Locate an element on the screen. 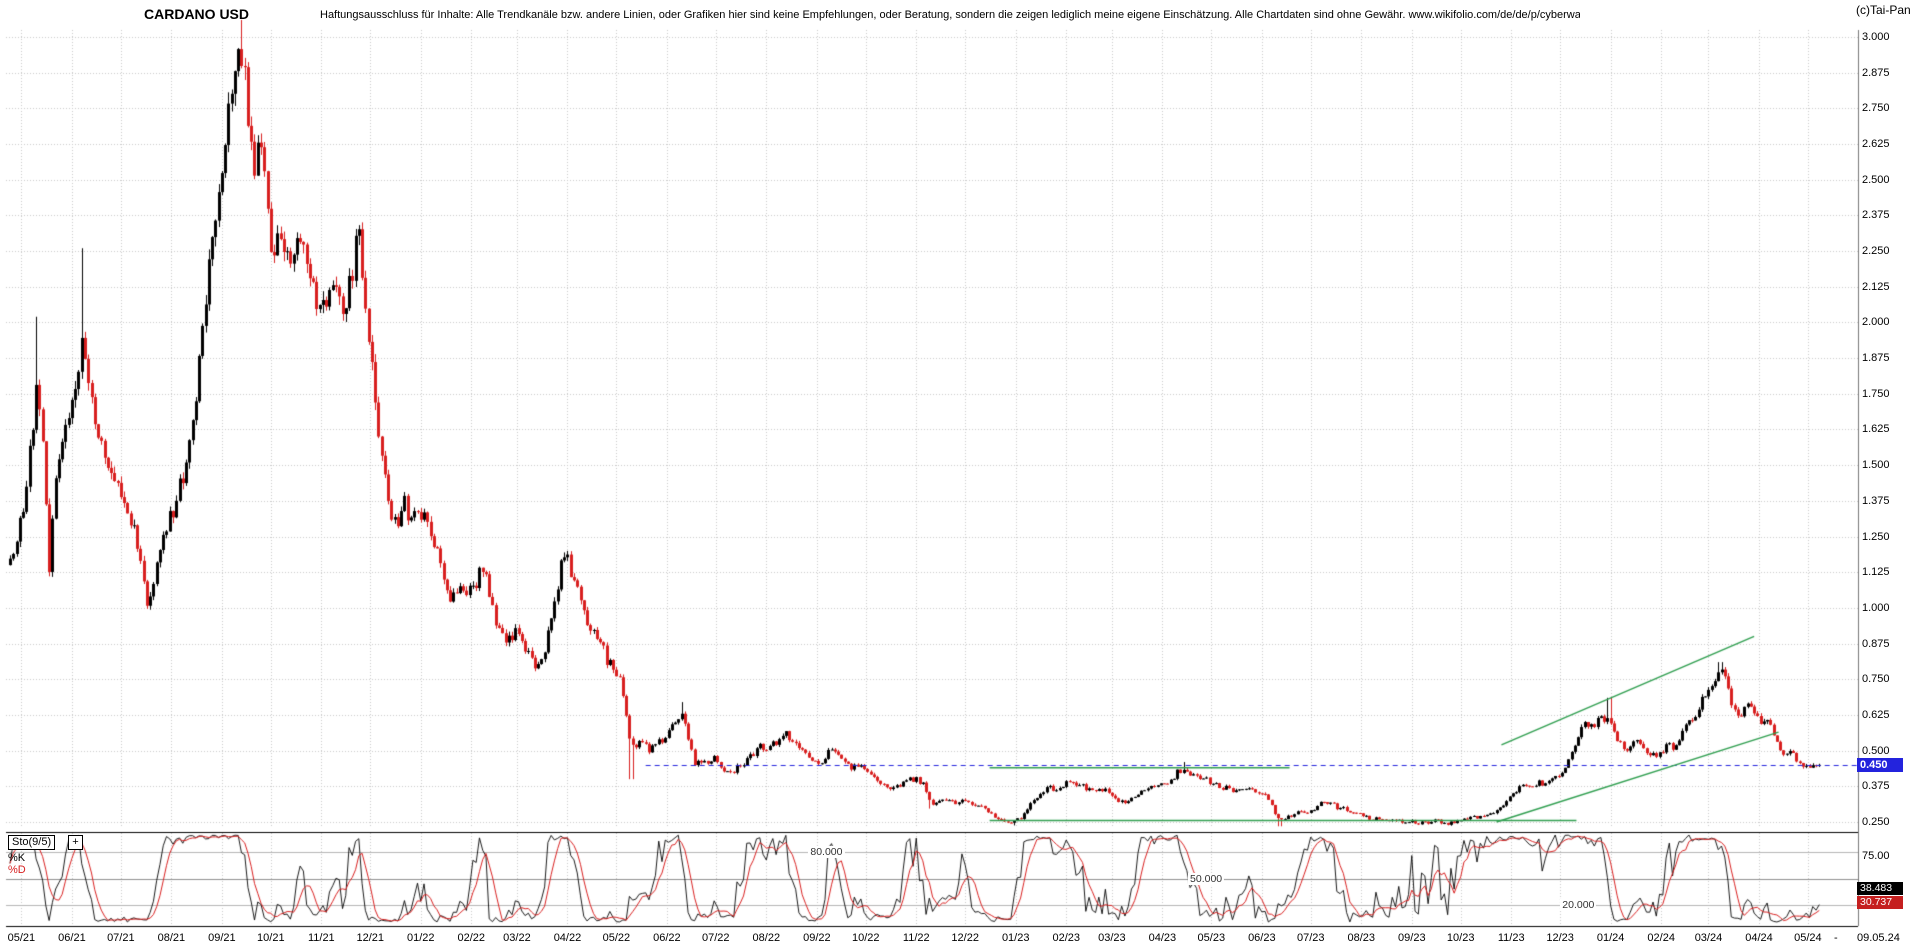 The width and height of the screenshot is (1916, 948). price-tick-label: 1.750 is located at coordinates (1876, 393).